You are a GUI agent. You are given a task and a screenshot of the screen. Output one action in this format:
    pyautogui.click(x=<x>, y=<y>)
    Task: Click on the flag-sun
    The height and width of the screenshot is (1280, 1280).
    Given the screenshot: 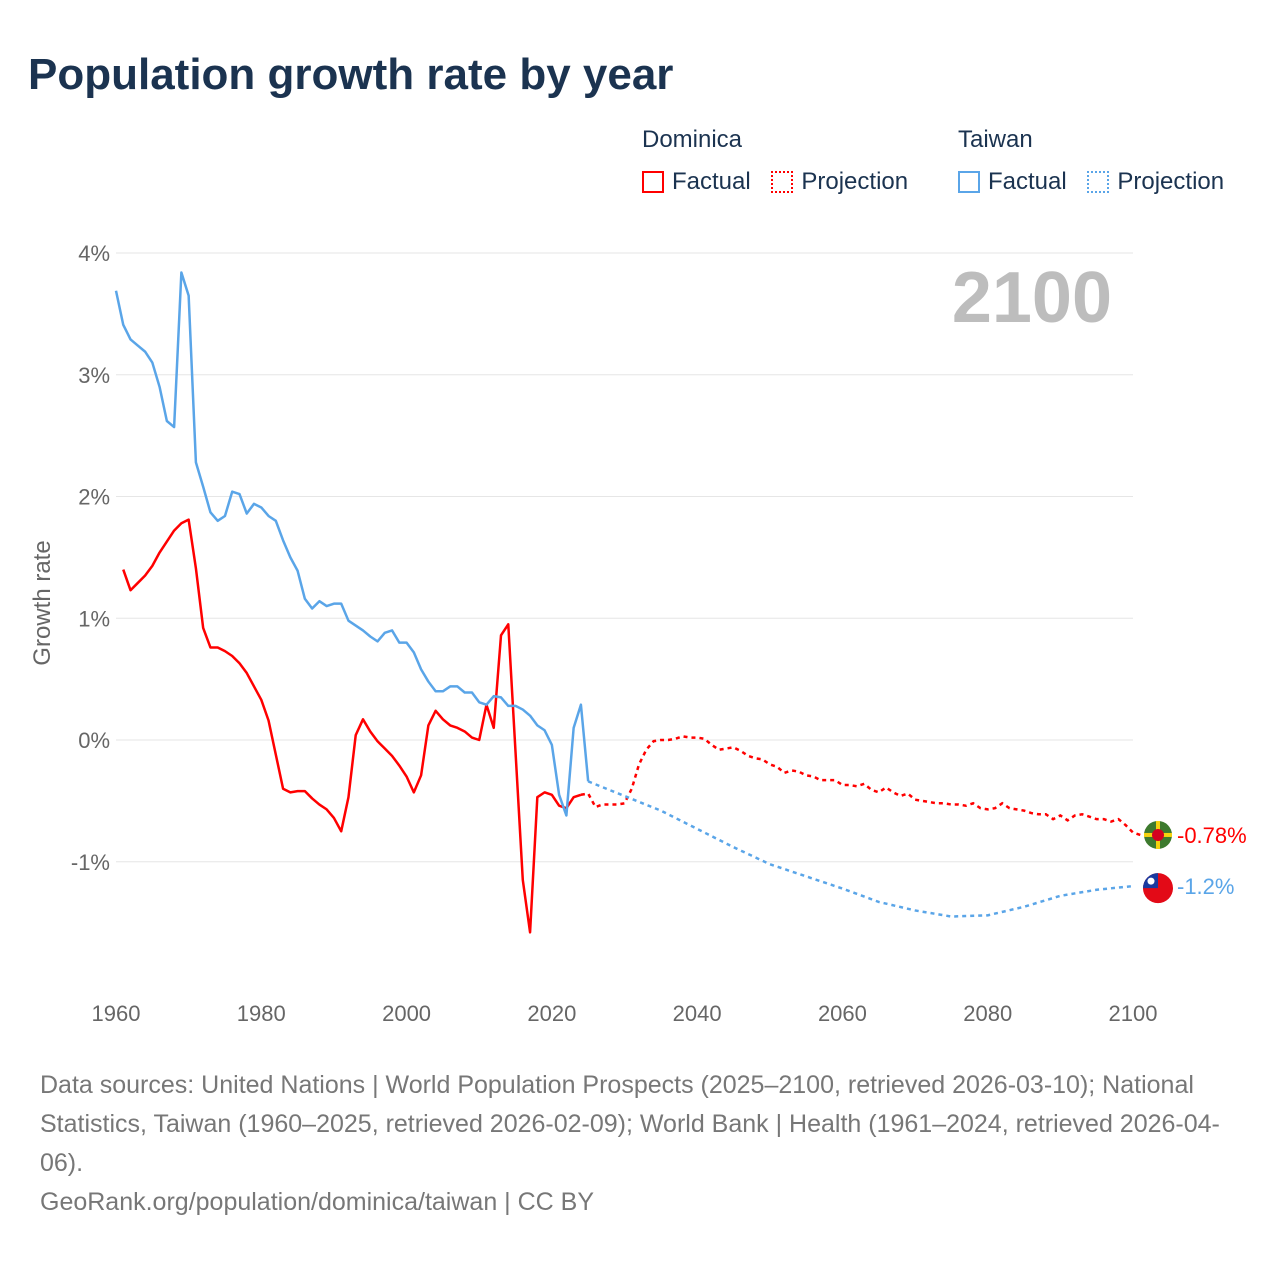 What is the action you would take?
    pyautogui.click(x=1151, y=881)
    